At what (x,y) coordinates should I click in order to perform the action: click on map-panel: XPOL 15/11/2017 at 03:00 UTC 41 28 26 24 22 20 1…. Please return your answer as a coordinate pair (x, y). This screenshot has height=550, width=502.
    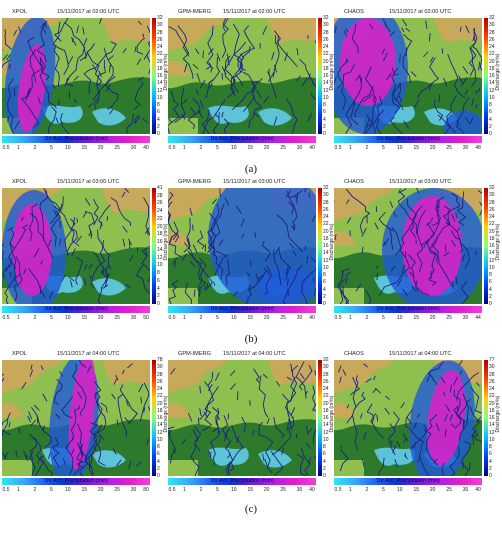
    Looking at the image, I should click on (85, 254).